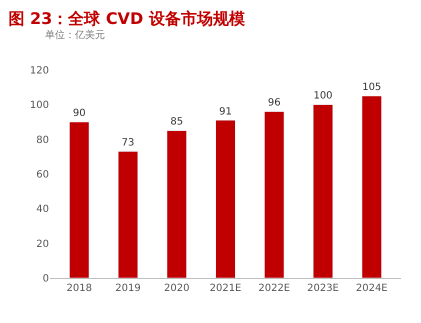 Image resolution: width=421 pixels, height=323 pixels. Describe the element at coordinates (75, 35) in the screenshot. I see `text: 单位：亿美元` at that location.